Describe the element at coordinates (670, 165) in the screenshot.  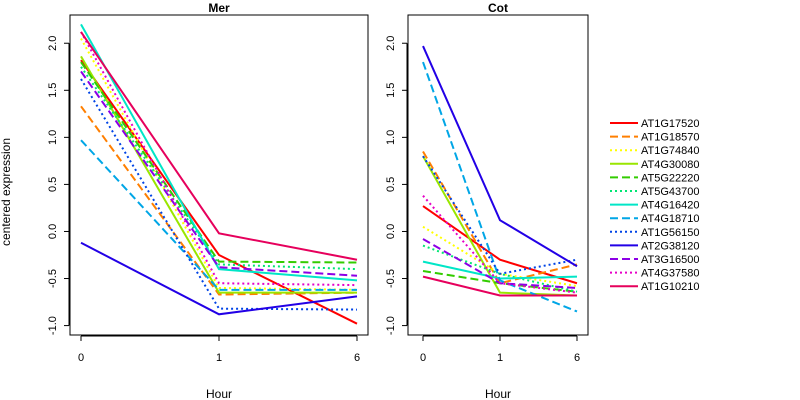
I see `legend-label: AT4G30080` at that location.